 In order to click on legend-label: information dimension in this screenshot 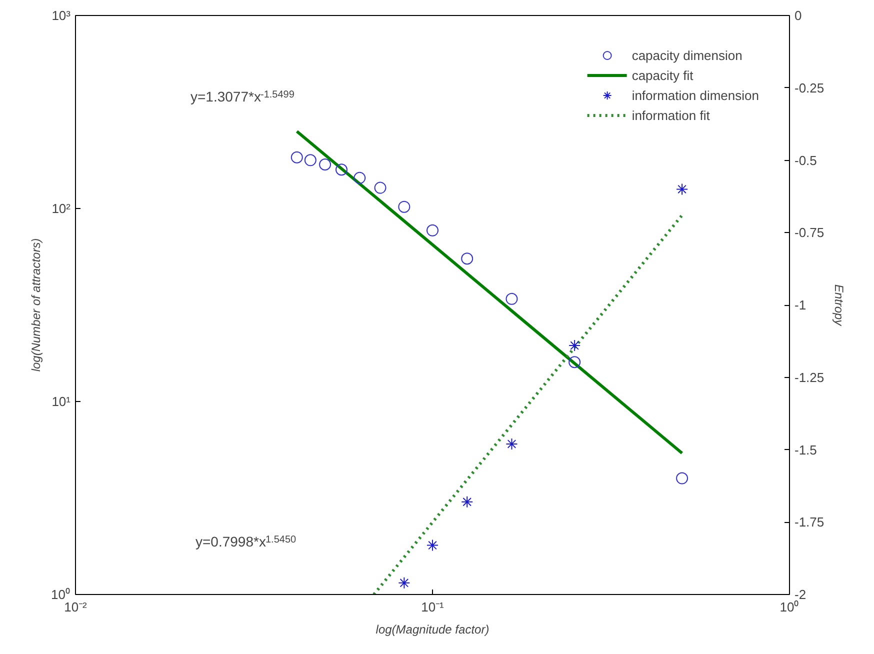, I will do `click(695, 95)`.